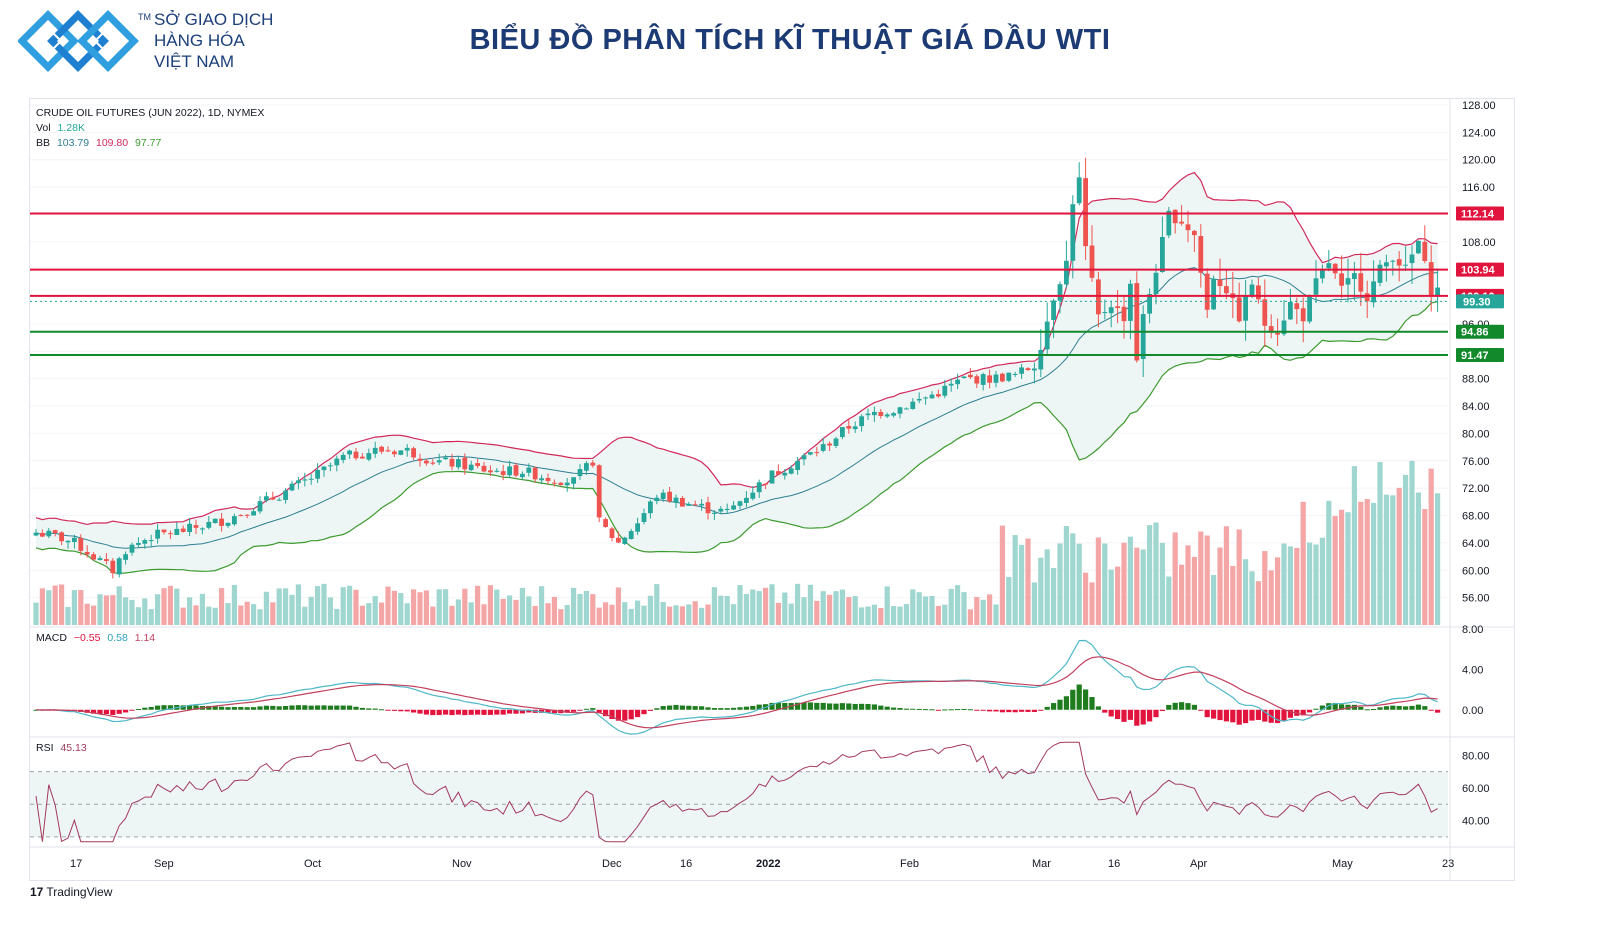  Describe the element at coordinates (73, 143) in the screenshot. I see `legend-bb-basis: 103.79` at that location.